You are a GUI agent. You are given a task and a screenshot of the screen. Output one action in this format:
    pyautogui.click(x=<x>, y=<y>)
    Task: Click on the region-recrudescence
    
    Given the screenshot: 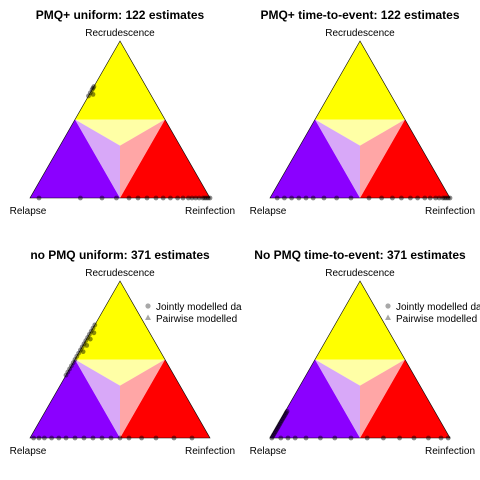 What is the action you would take?
    pyautogui.click(x=120, y=320)
    